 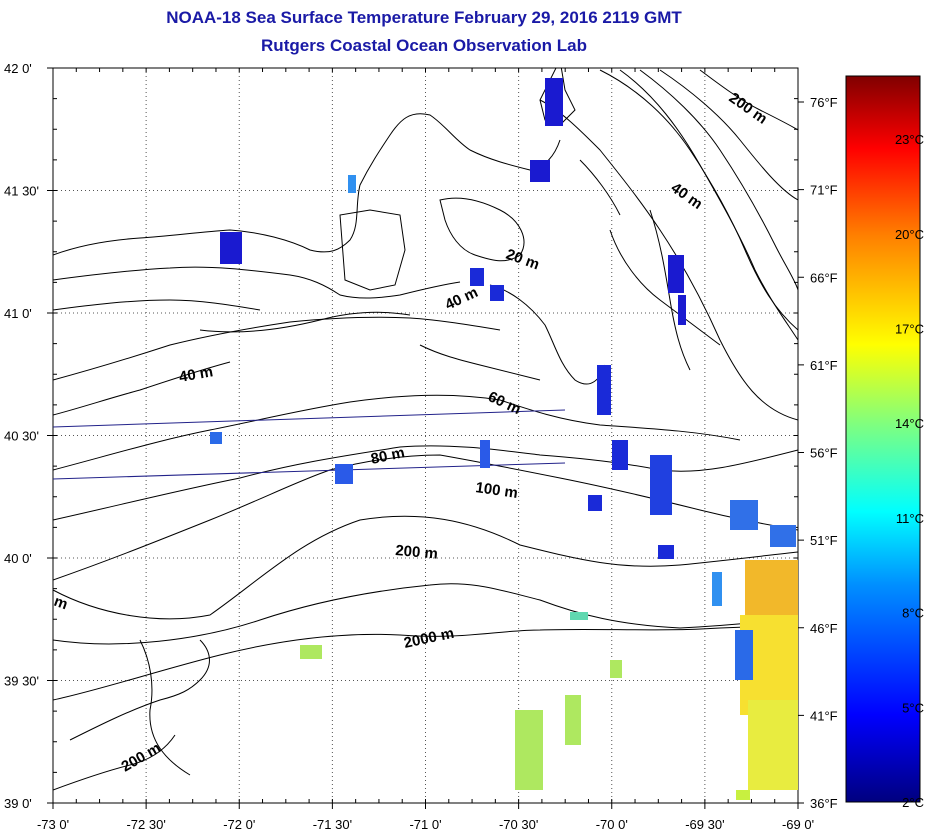 I want to click on x-tick-label: -70 30', so click(x=518, y=824).